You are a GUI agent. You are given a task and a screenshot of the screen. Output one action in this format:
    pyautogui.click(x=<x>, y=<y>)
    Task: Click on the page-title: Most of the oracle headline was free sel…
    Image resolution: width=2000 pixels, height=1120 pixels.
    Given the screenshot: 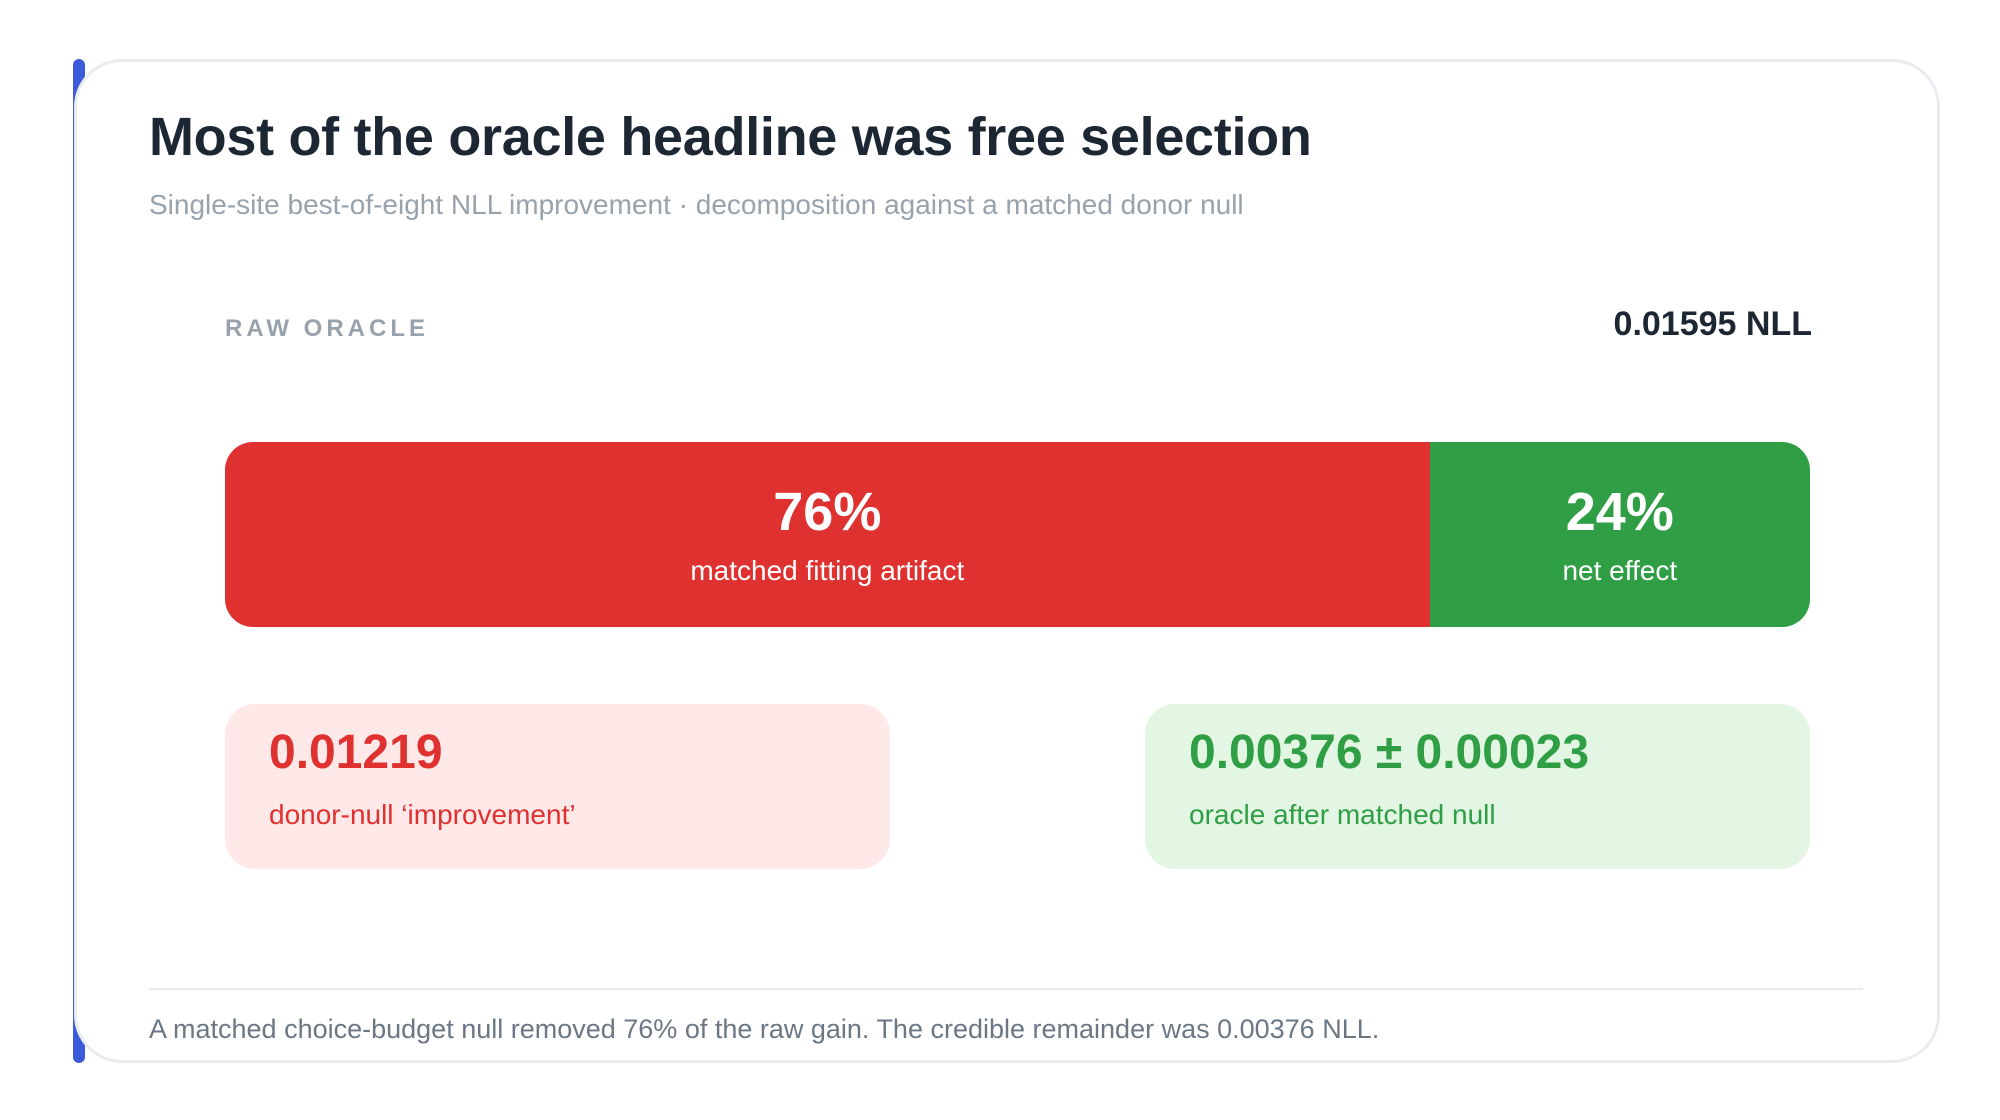 What is the action you would take?
    pyautogui.click(x=730, y=137)
    